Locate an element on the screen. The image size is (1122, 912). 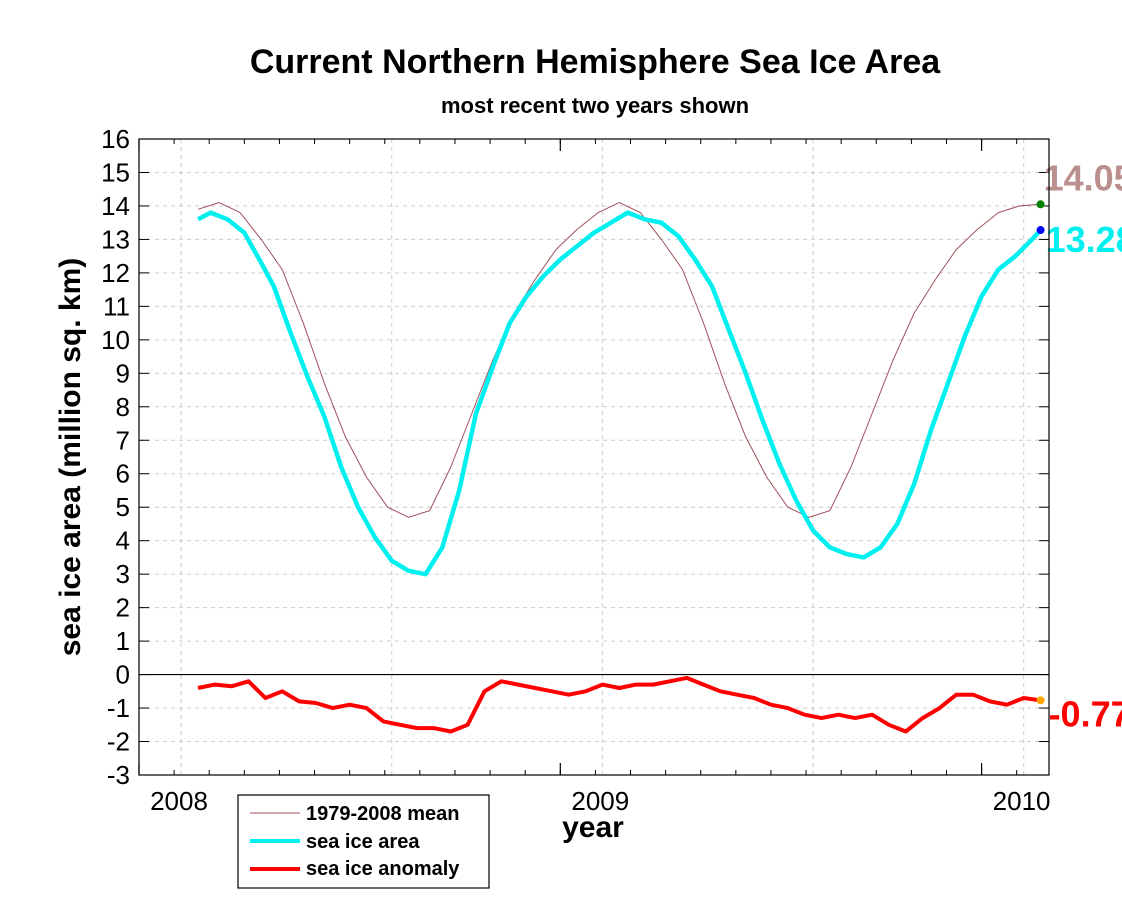
current-anomaly-value-label: -0.77 is located at coordinates (1085, 713).